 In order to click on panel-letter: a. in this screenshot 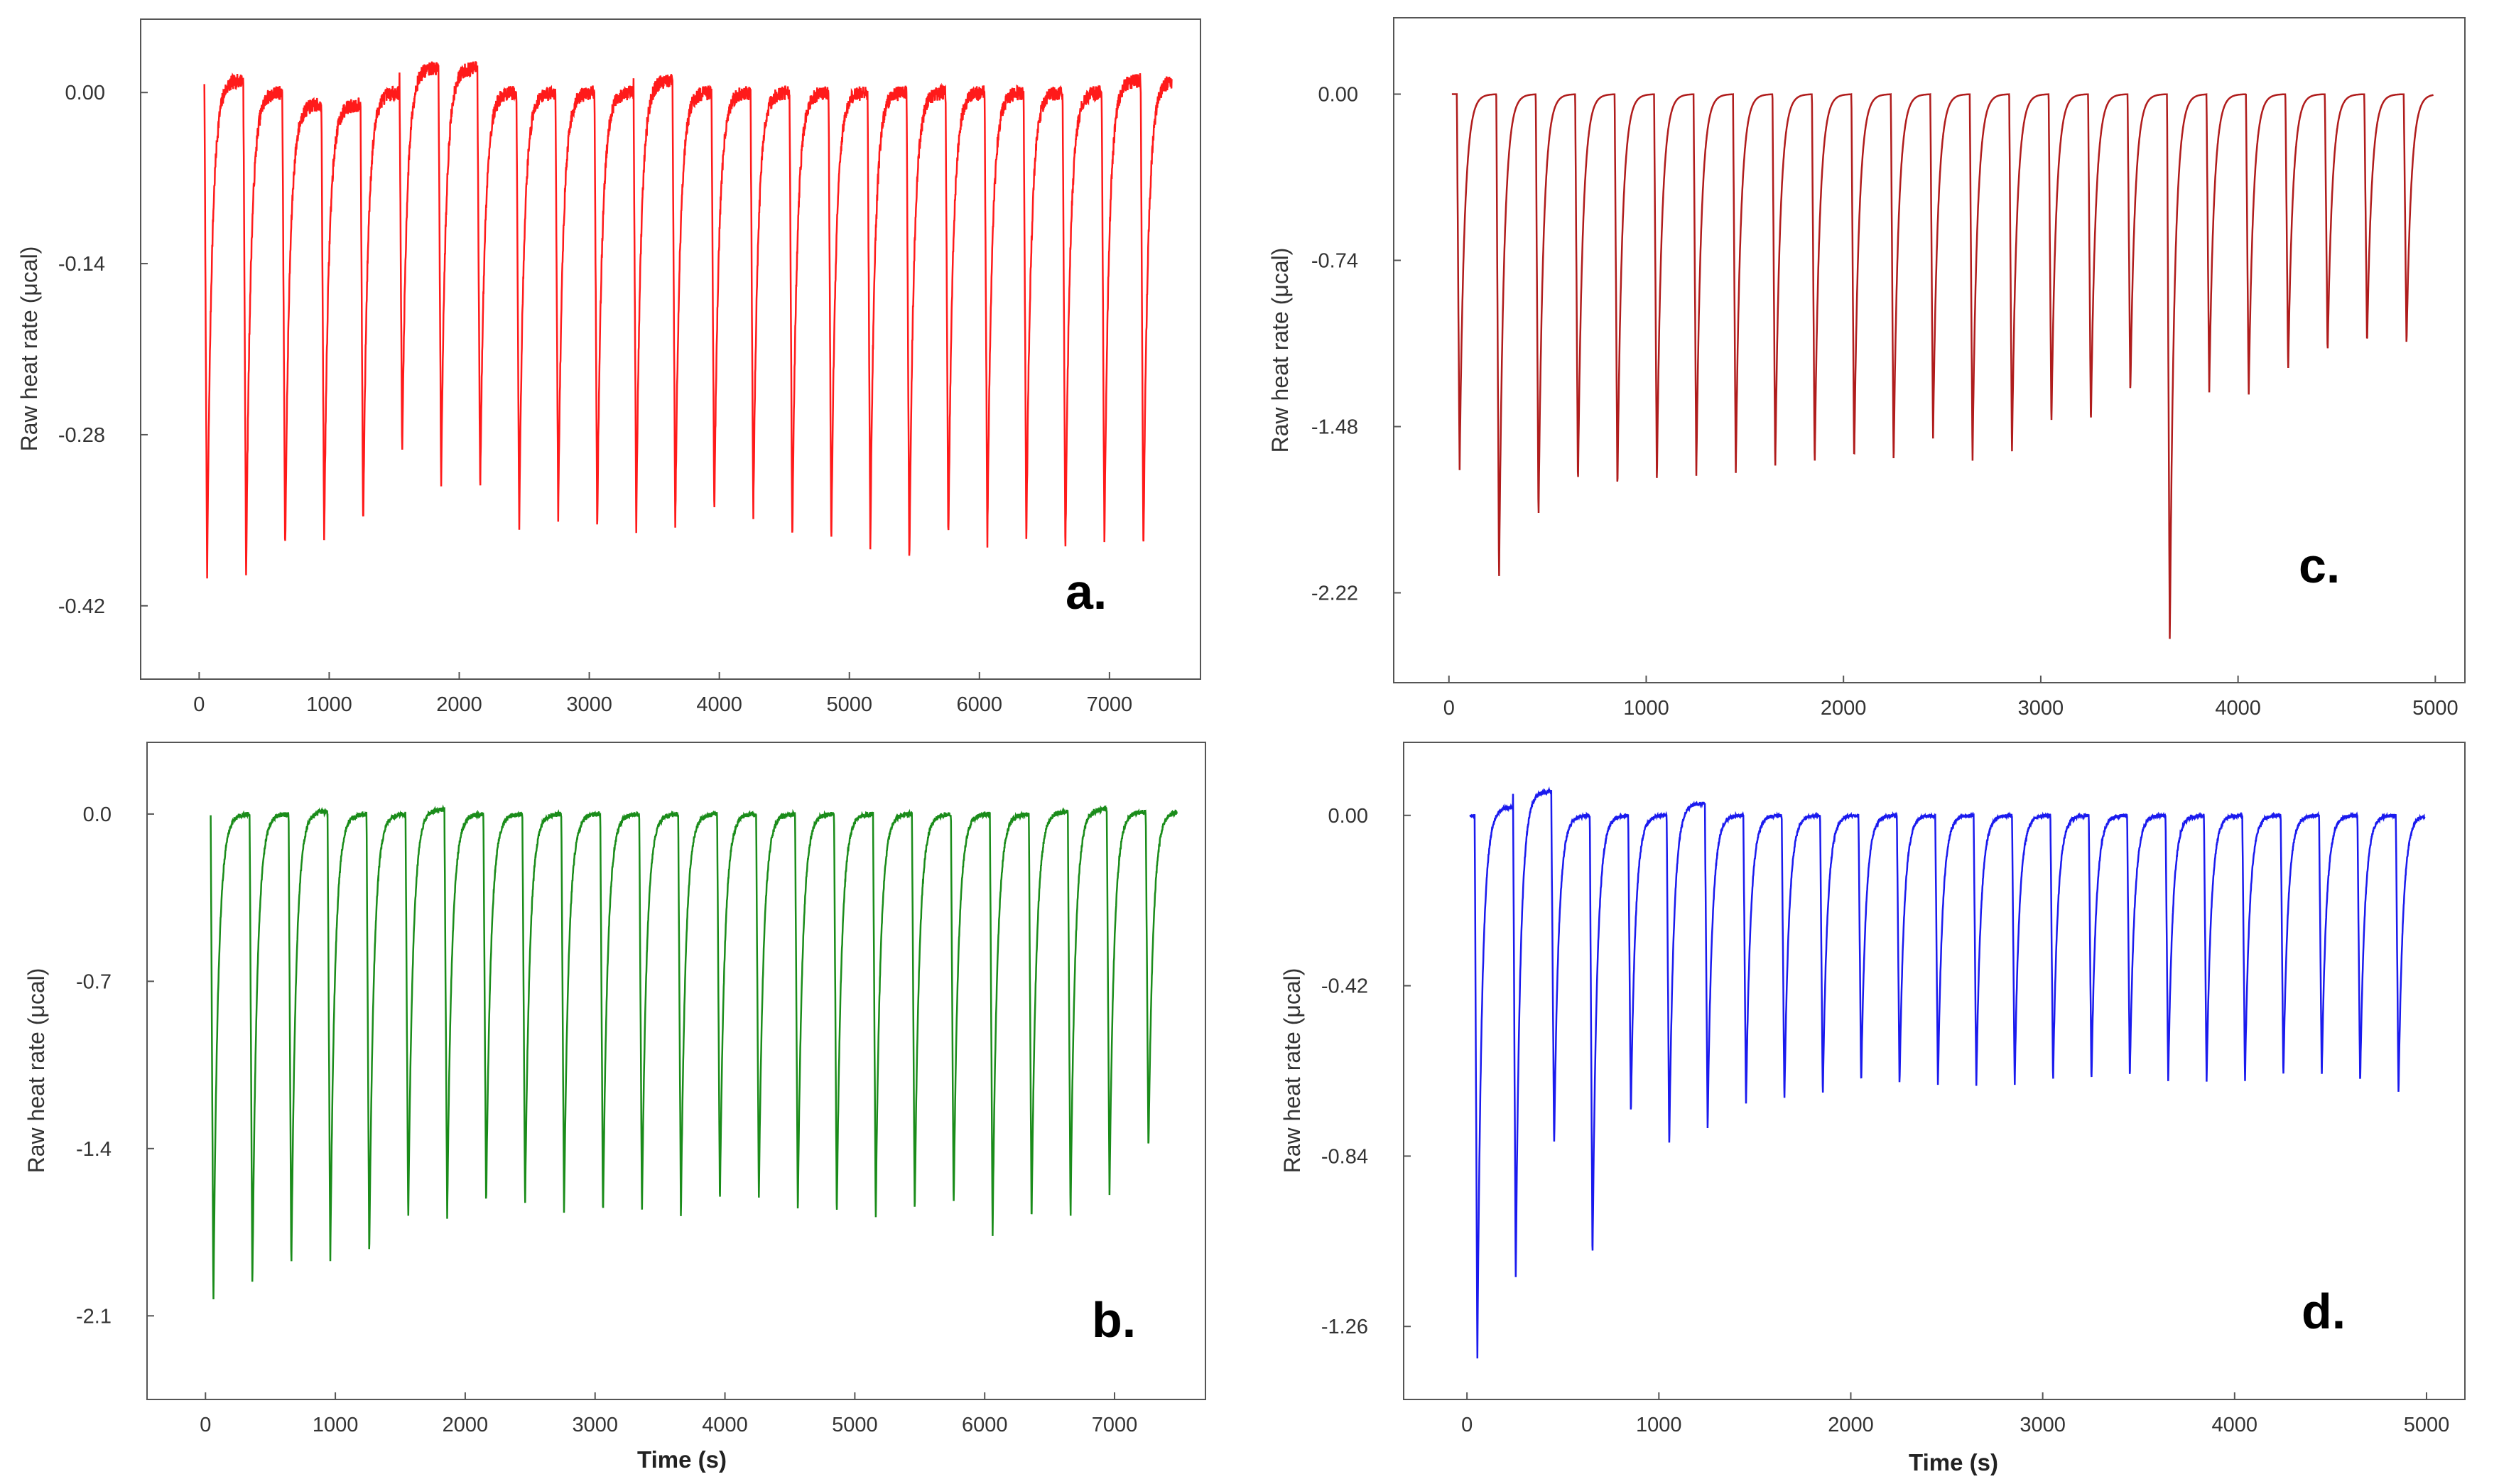, I will do `click(1087, 591)`.